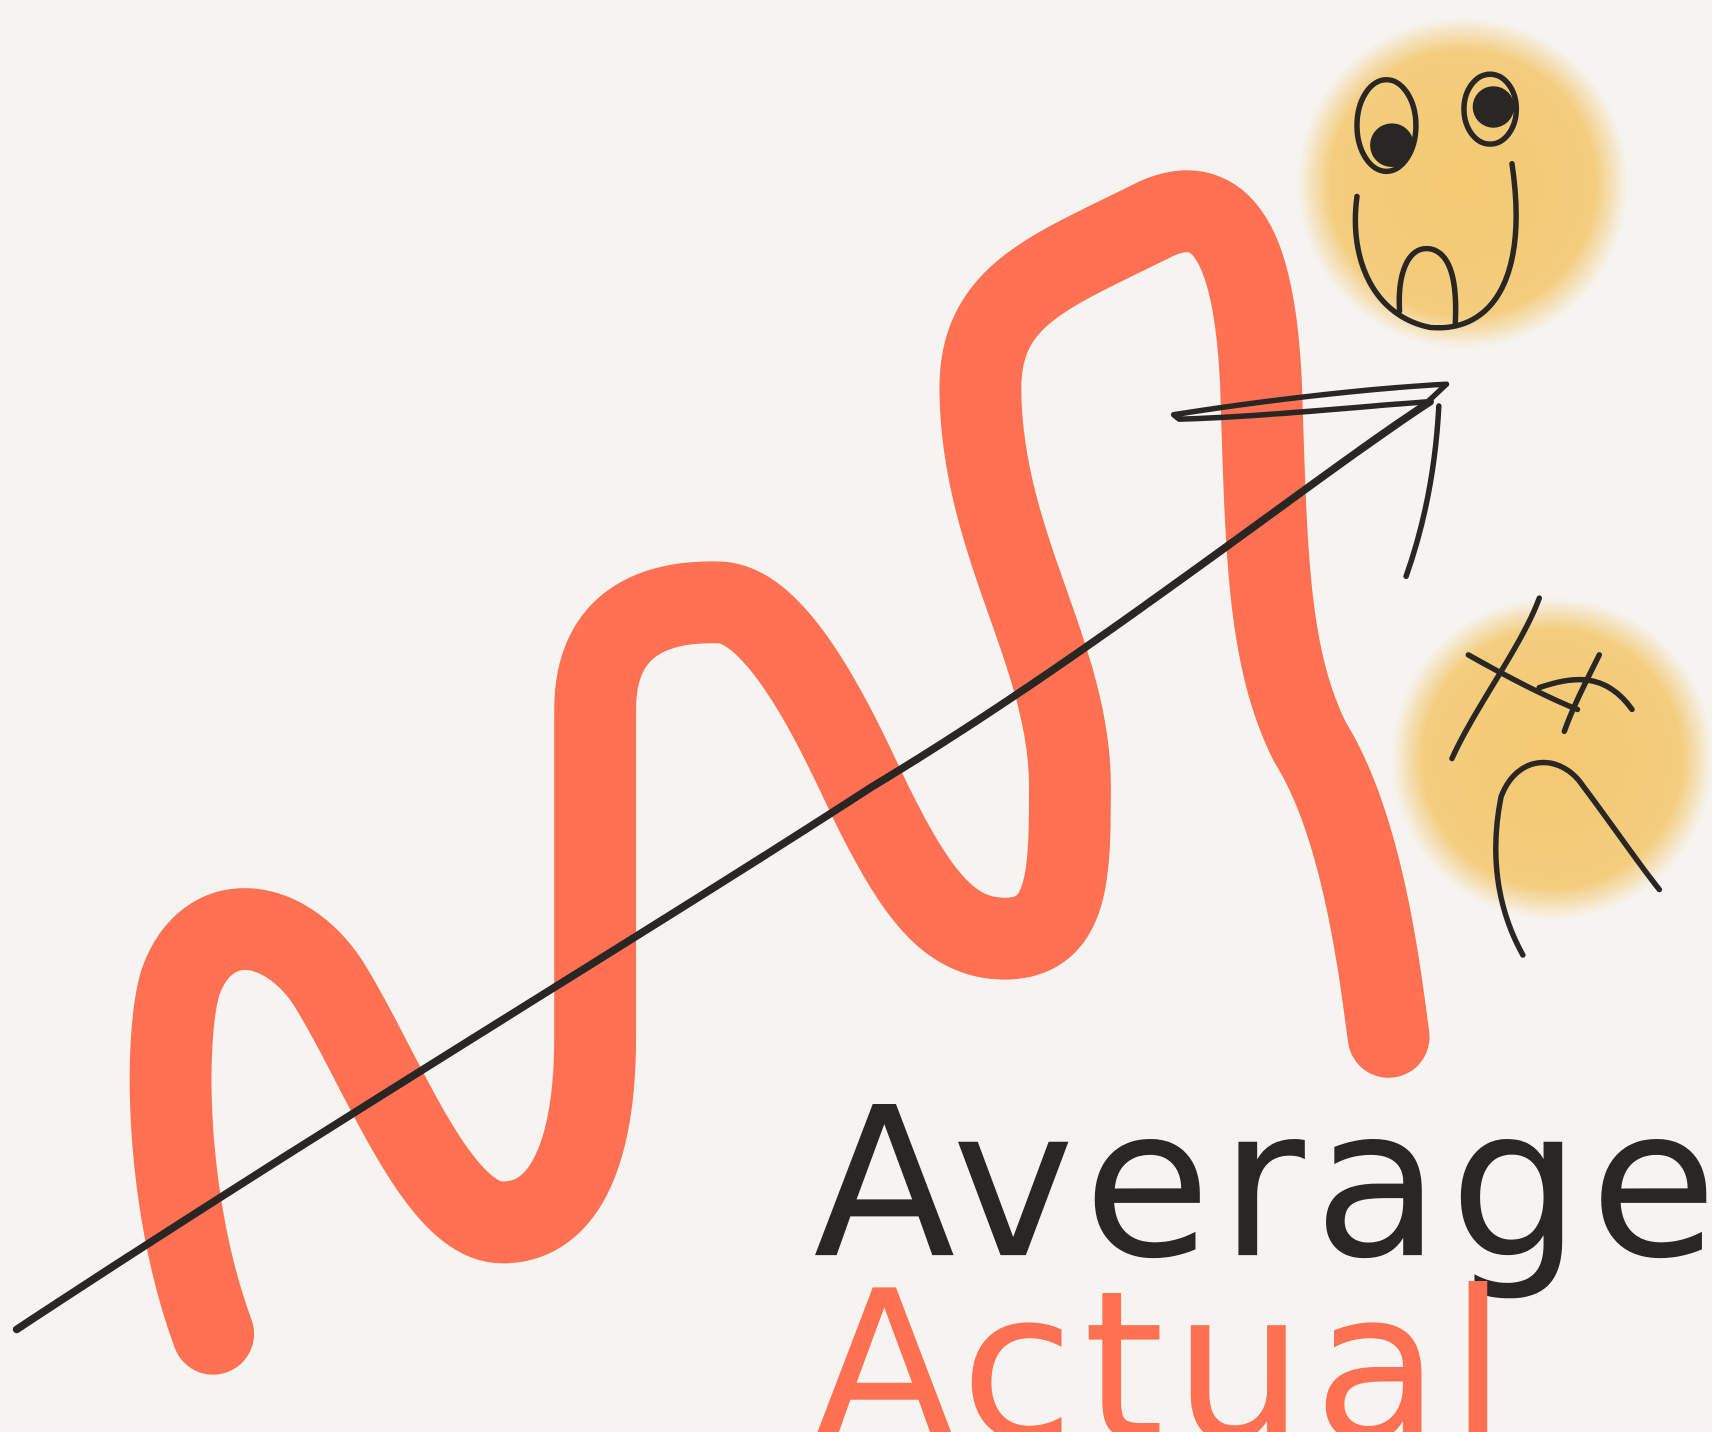 This screenshot has height=1432, width=1712. Describe the element at coordinates (1262, 1183) in the screenshot. I see `average-label: Average` at that location.